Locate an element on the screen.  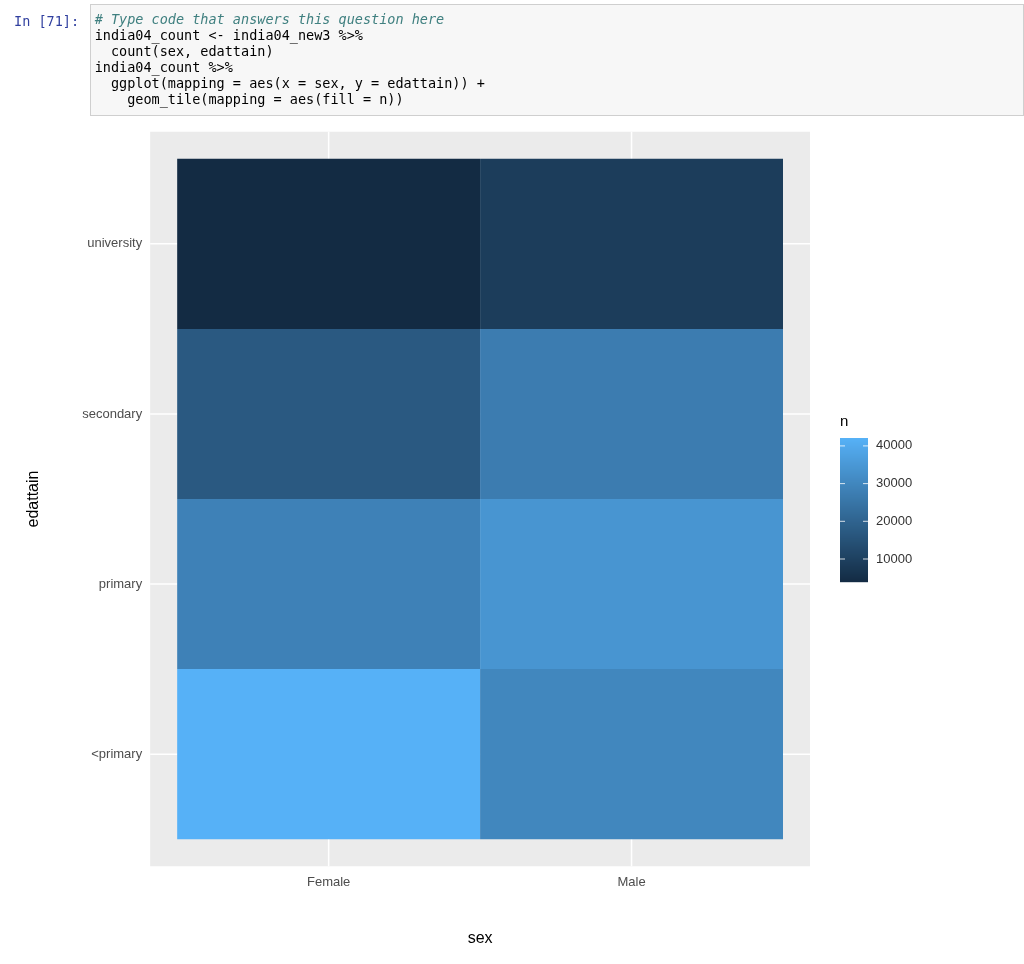
x-axis-title: sex is located at coordinates (480, 937).